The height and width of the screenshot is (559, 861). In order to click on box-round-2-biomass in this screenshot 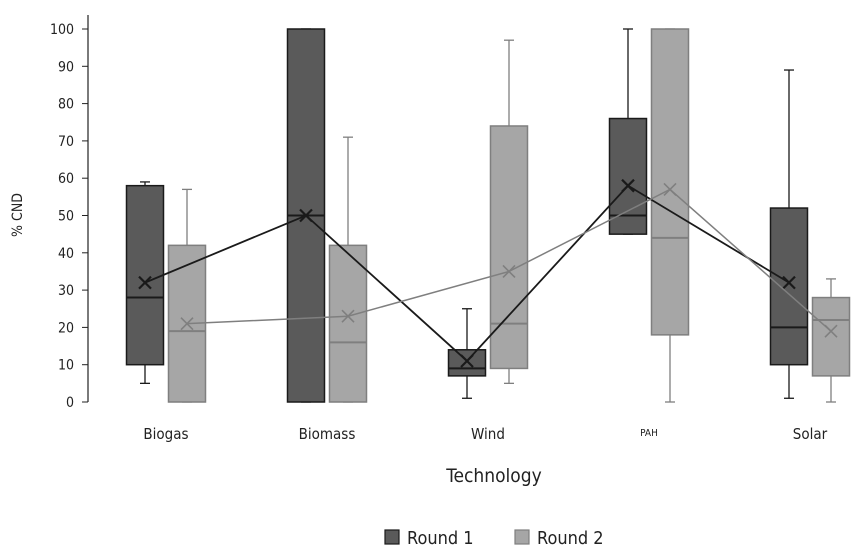, I will do `click(348, 269)`.